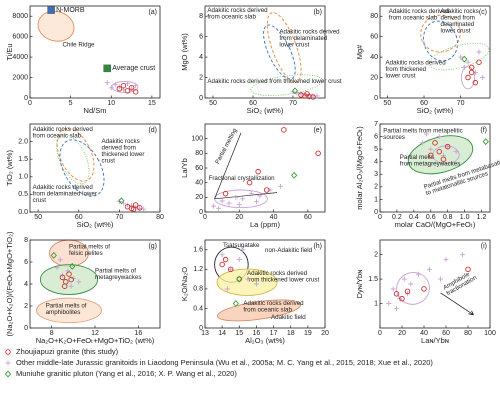 The width and height of the screenshot is (500, 414). Describe the element at coordinates (435, 340) in the screenshot. I see `x-axis-label: Laɴ/Ybɴ` at that location.